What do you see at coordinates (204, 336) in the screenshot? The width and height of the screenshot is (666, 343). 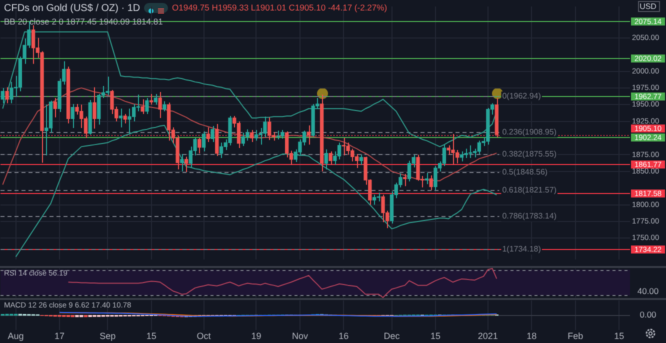 I see `x-tick-label: Oct` at bounding box center [204, 336].